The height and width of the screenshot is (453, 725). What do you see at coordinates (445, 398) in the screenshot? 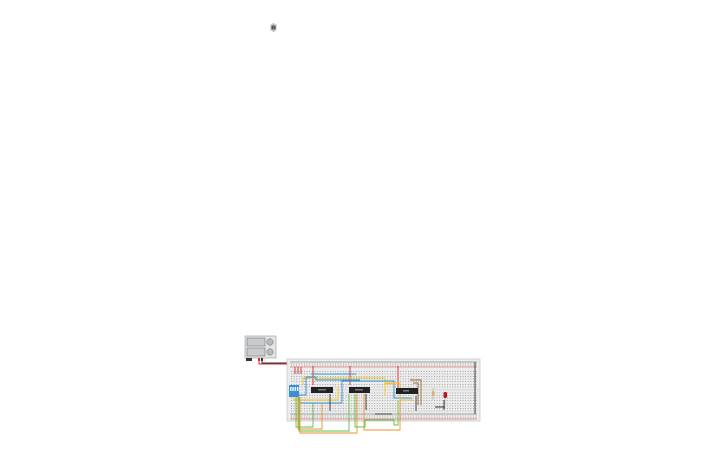
I see `led` at bounding box center [445, 398].